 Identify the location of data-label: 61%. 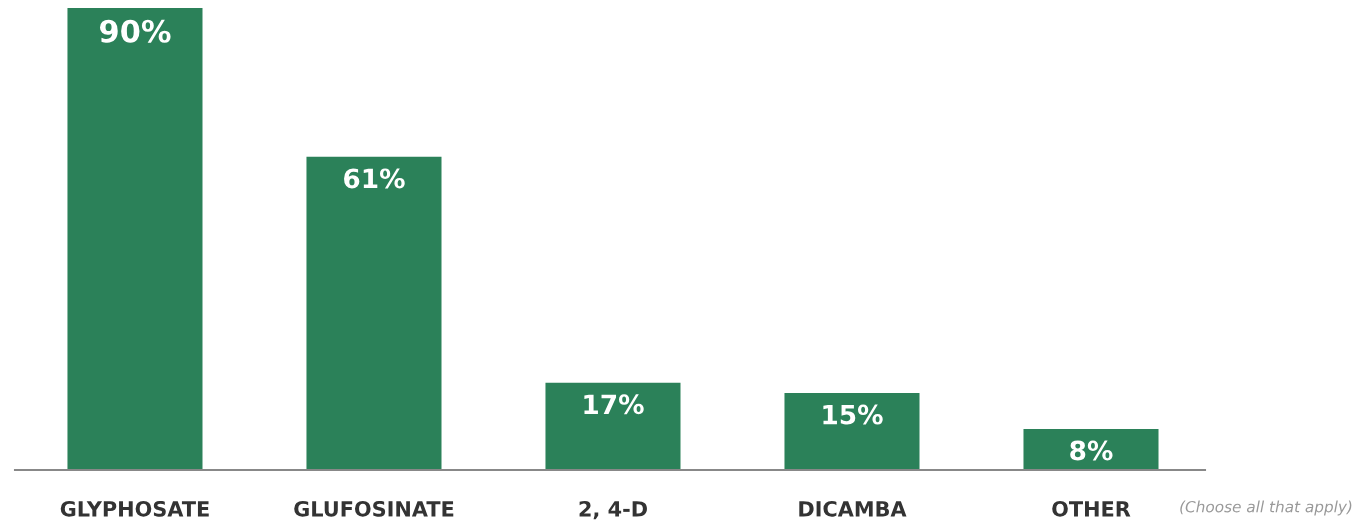
(374, 178).